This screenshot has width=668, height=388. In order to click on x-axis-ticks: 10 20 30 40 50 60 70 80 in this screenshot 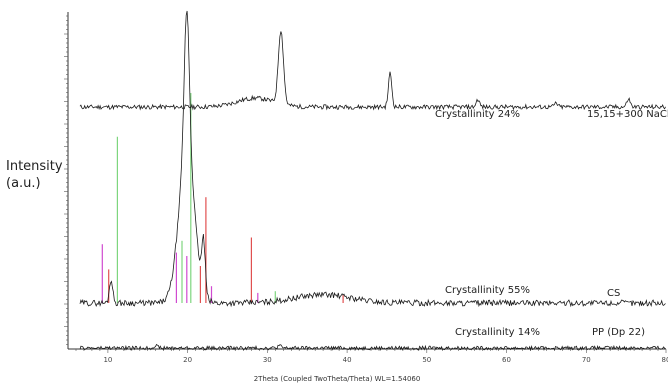, I will do `click(371, 356)`.